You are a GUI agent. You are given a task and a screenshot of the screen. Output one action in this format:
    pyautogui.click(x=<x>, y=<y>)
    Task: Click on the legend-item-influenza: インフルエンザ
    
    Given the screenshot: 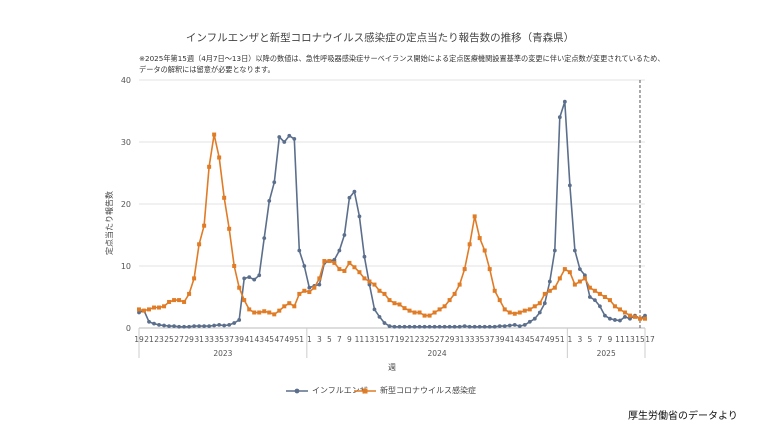 What is the action you would take?
    pyautogui.click(x=327, y=390)
    